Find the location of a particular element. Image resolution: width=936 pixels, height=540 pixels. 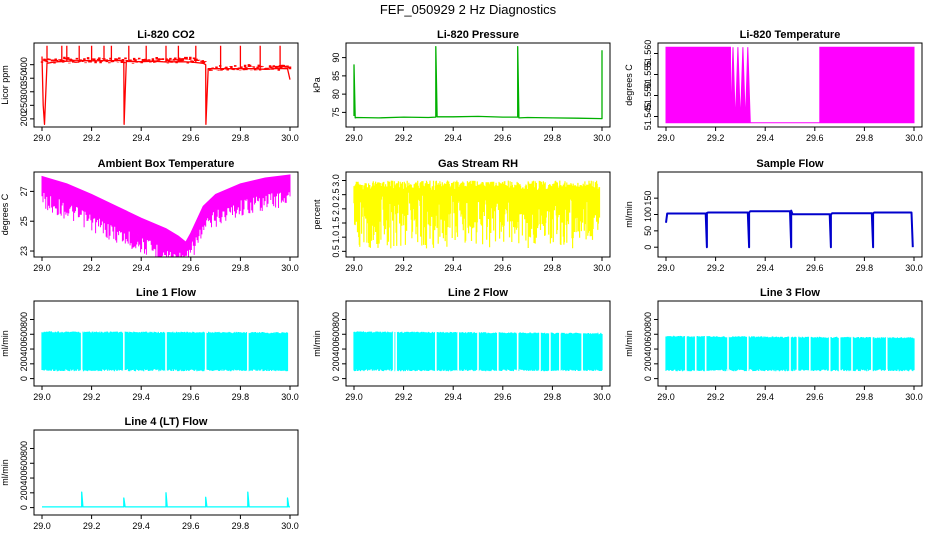

series-spikes is located at coordinates (163, 57).